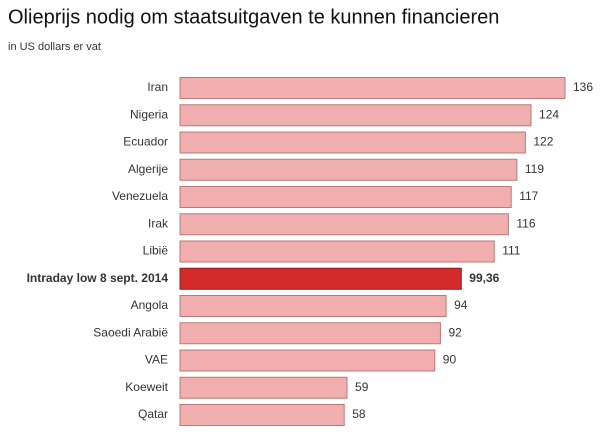 Image resolution: width=601 pixels, height=445 pixels. What do you see at coordinates (534, 169) in the screenshot?
I see `value-label: 119` at bounding box center [534, 169].